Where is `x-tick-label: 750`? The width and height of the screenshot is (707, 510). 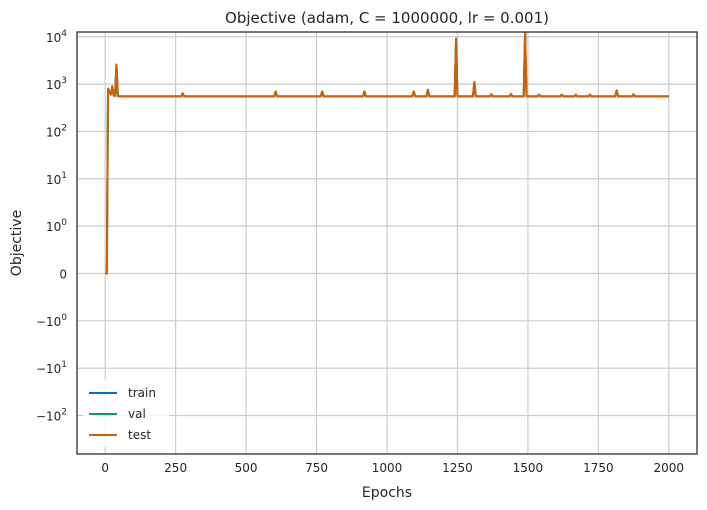 x-tick-label: 750 is located at coordinates (316, 468).